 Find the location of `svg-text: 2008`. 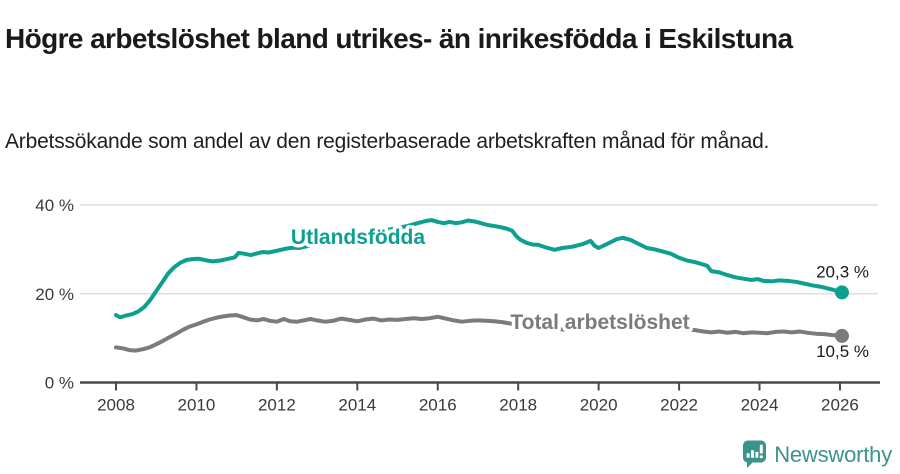

svg-text: 2008 is located at coordinates (116, 405).